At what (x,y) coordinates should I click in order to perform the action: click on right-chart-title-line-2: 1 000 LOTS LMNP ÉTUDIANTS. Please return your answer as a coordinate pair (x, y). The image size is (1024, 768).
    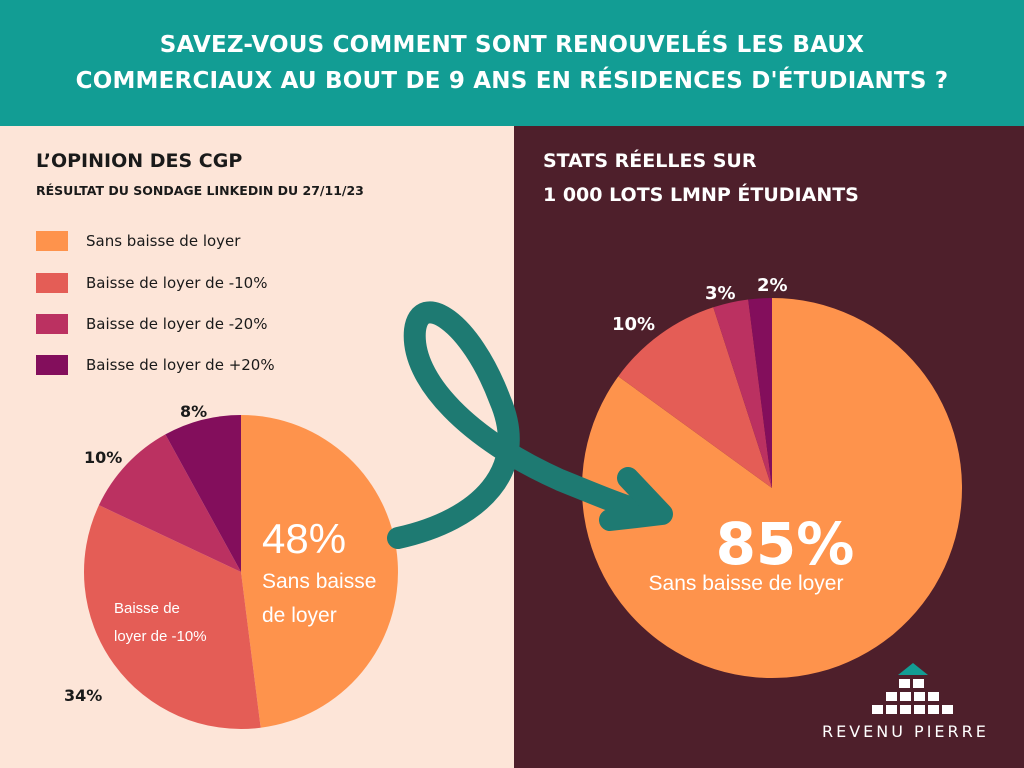
    Looking at the image, I should click on (701, 195).